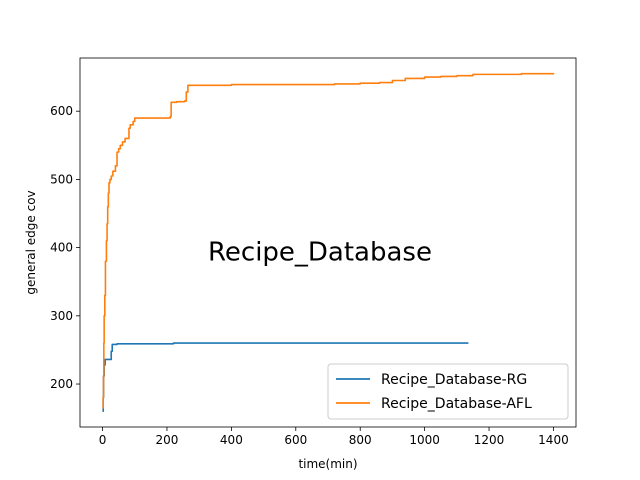  What do you see at coordinates (327, 464) in the screenshot?
I see `x-axis-label: time(min)` at bounding box center [327, 464].